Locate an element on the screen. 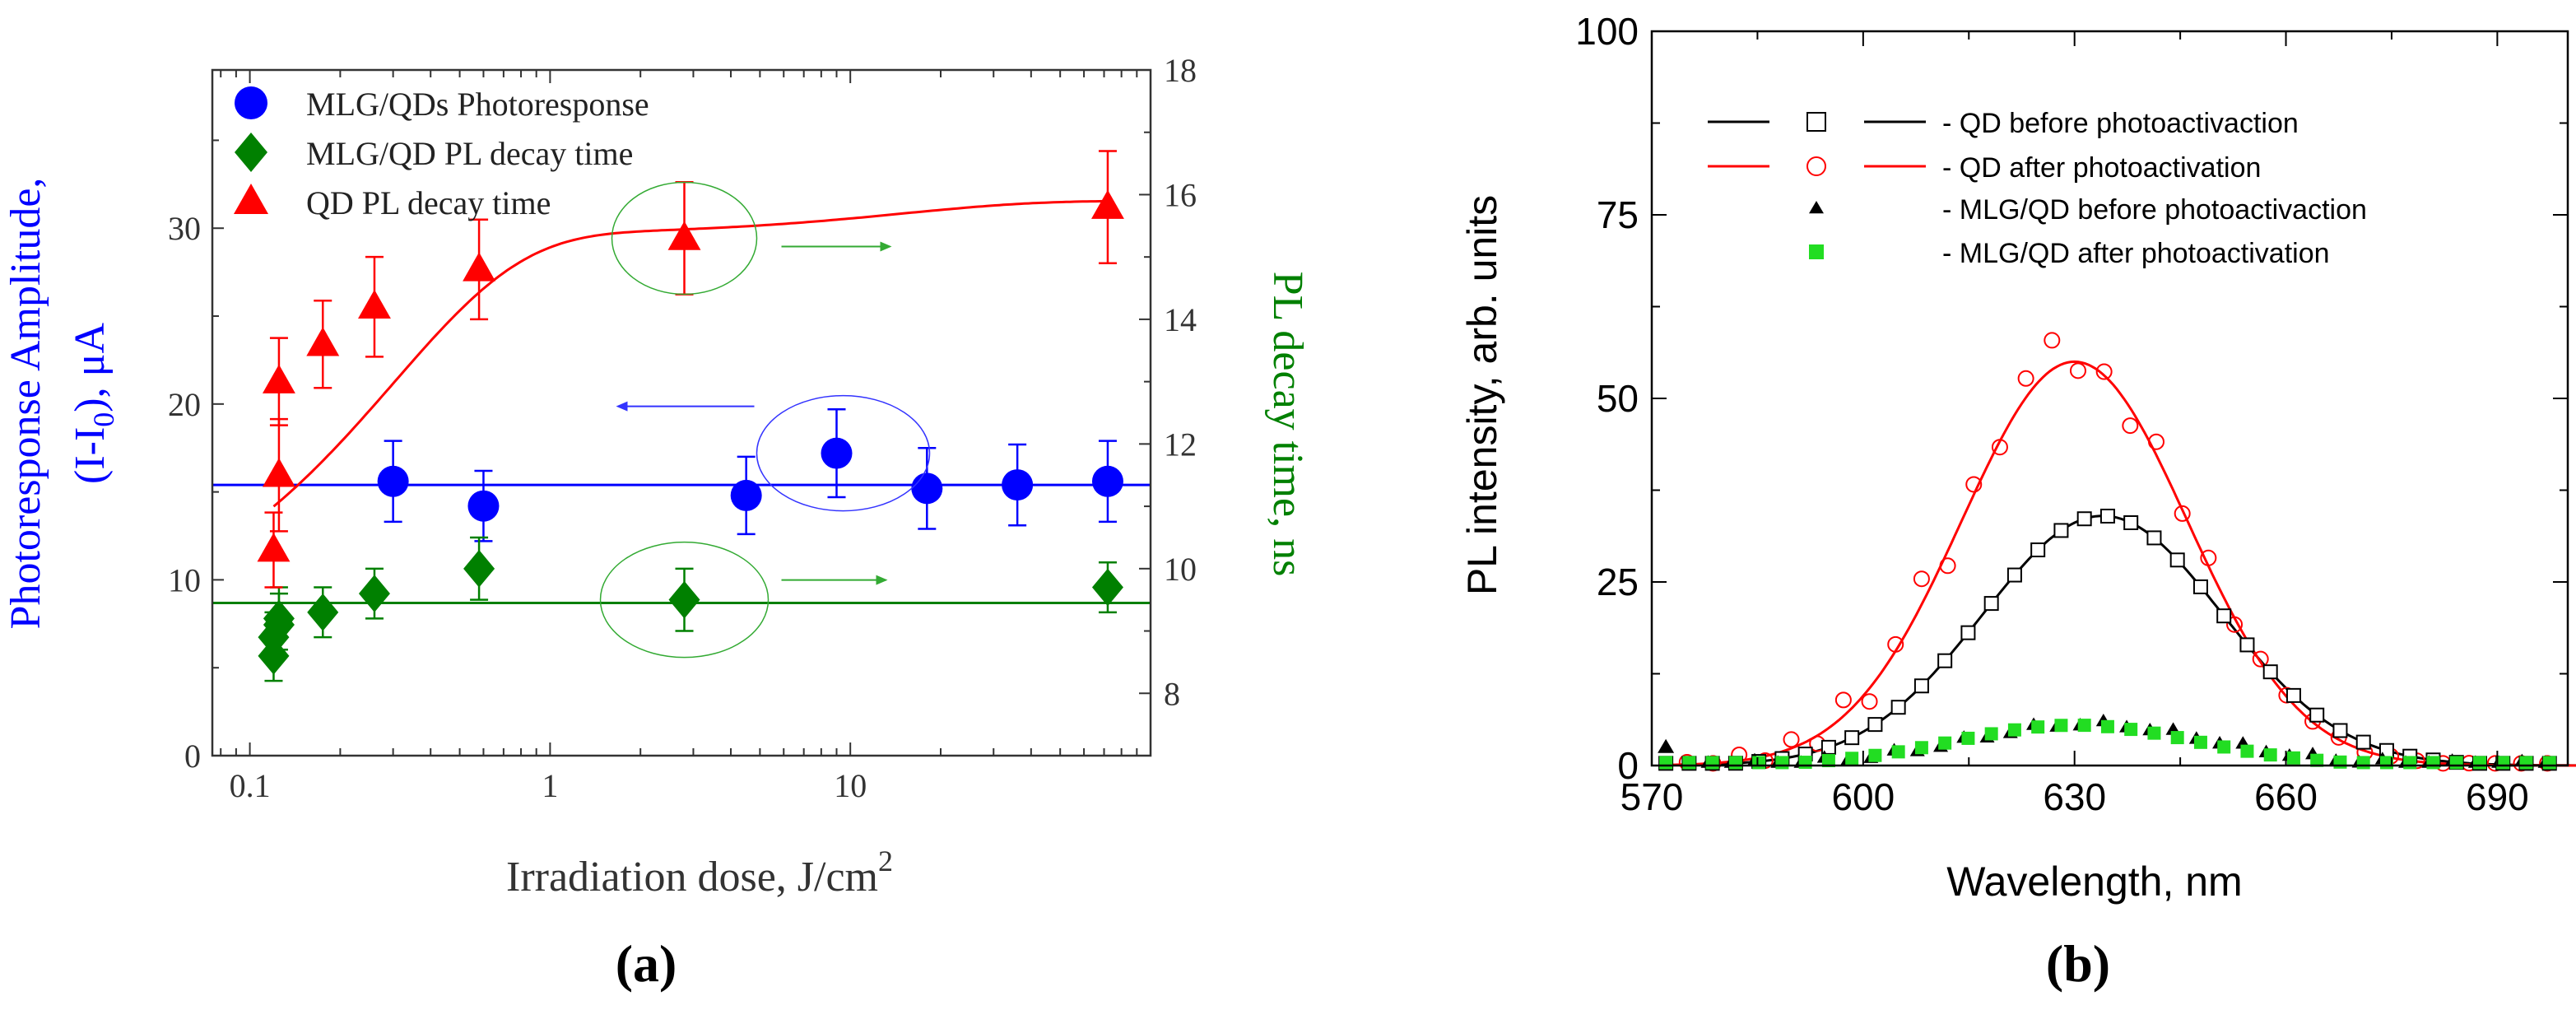  panel-a-ylabel-left-b: ), μA is located at coordinates (90, 367).